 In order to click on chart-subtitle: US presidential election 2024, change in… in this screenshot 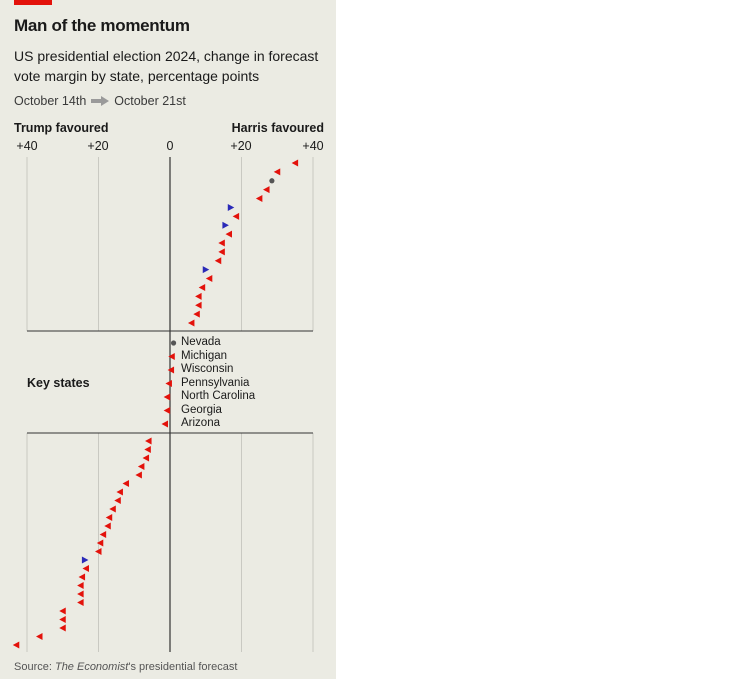, I will do `click(166, 66)`.